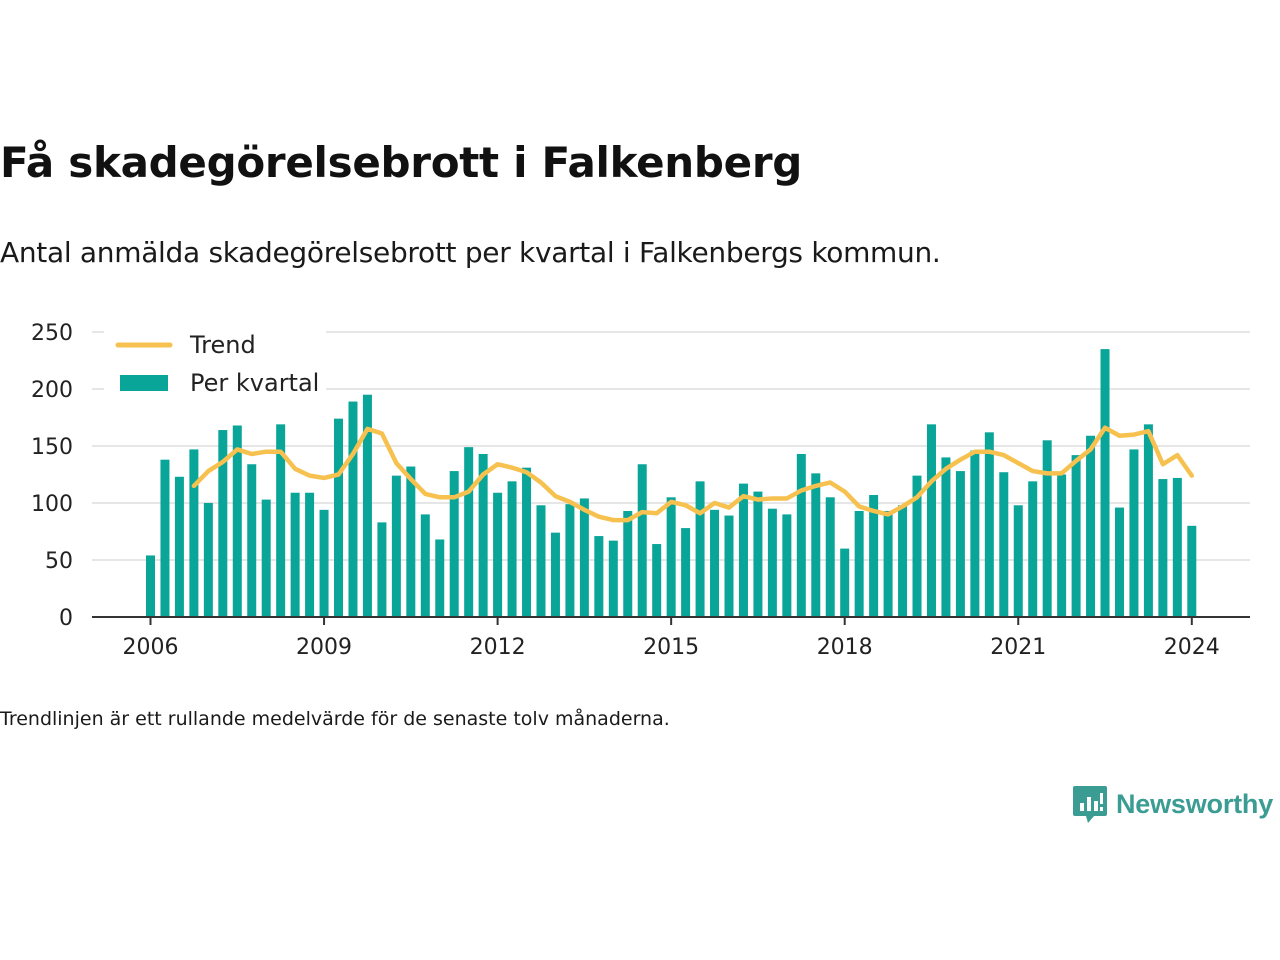 This screenshot has height=960, width=1280. I want to click on y-tick-labels: 0 50 100 150 200 250, so click(52, 476).